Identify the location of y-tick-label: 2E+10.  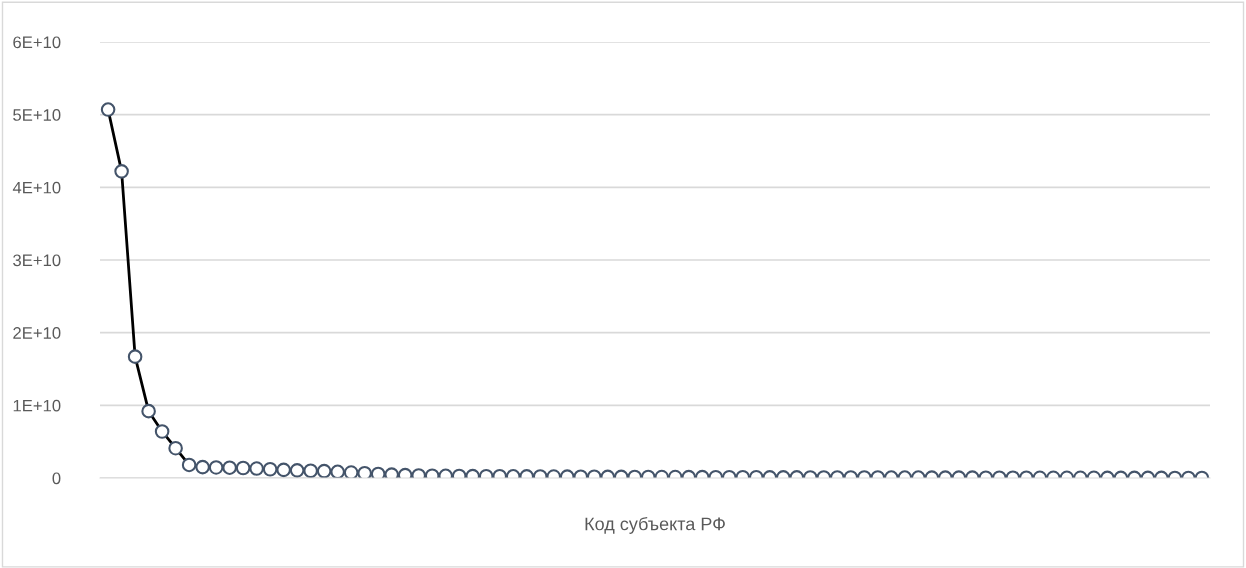
(37, 333).